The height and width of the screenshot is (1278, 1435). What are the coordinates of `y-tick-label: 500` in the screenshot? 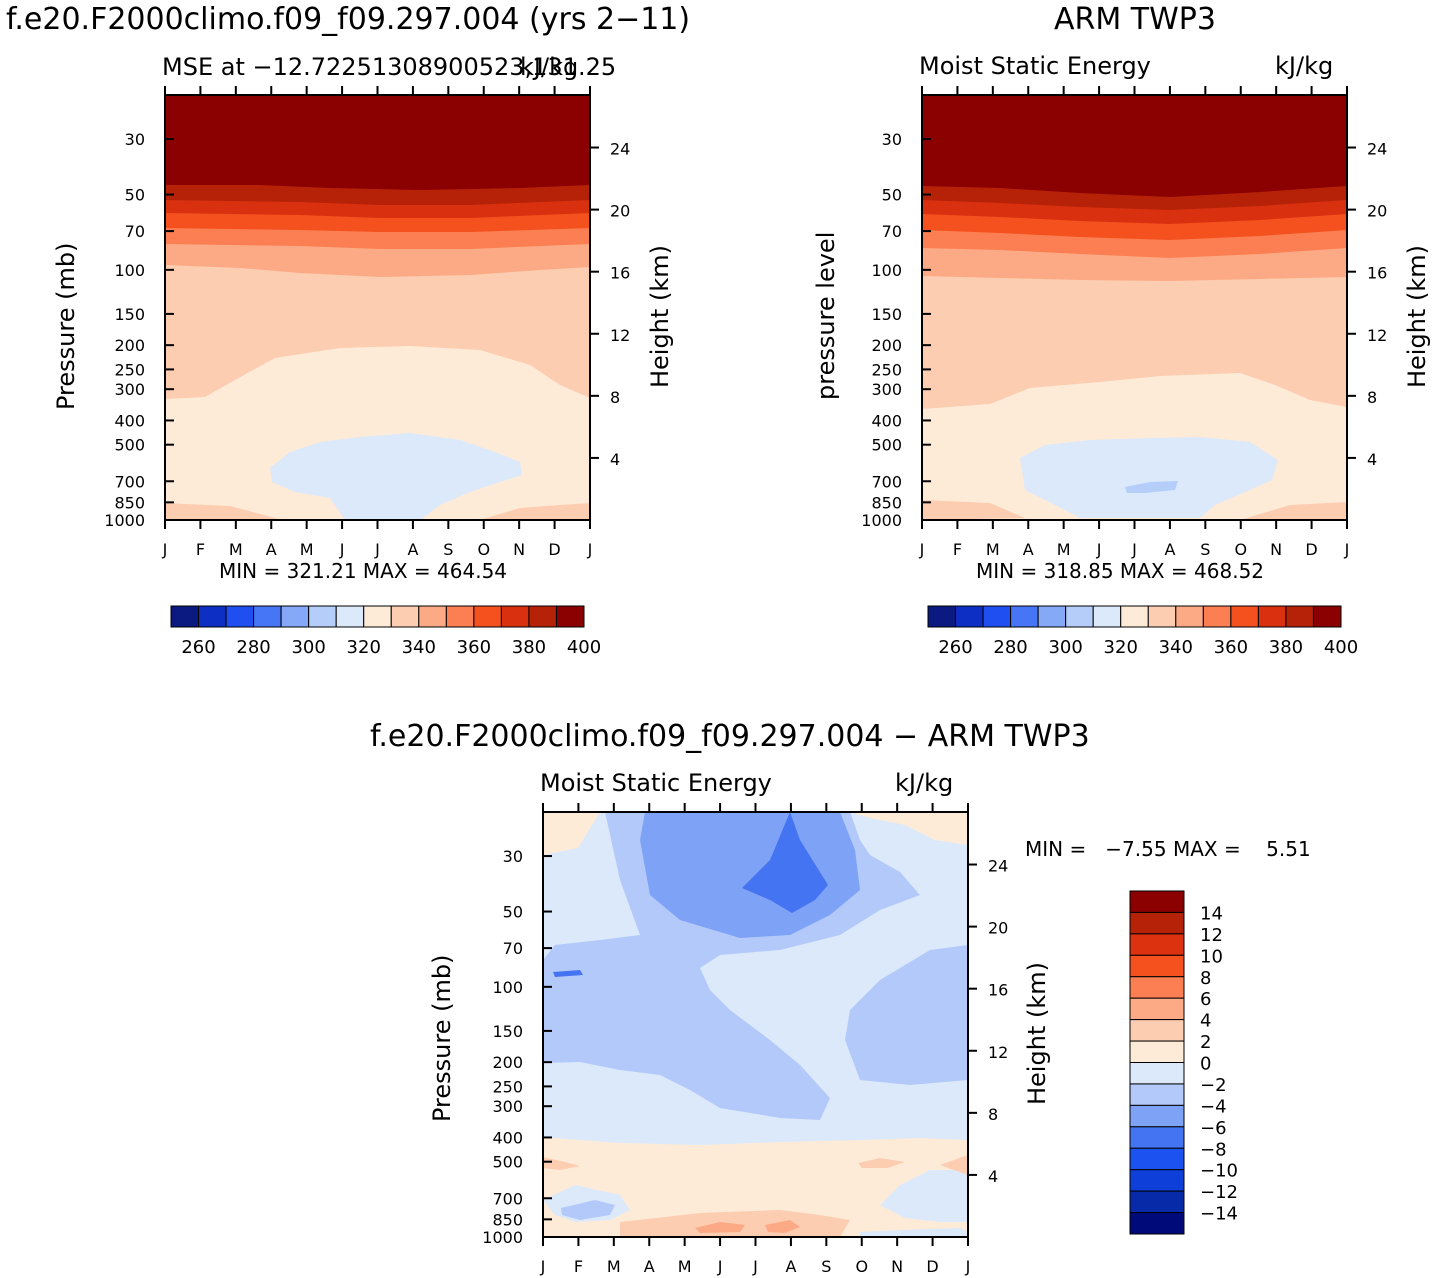 It's located at (129, 445).